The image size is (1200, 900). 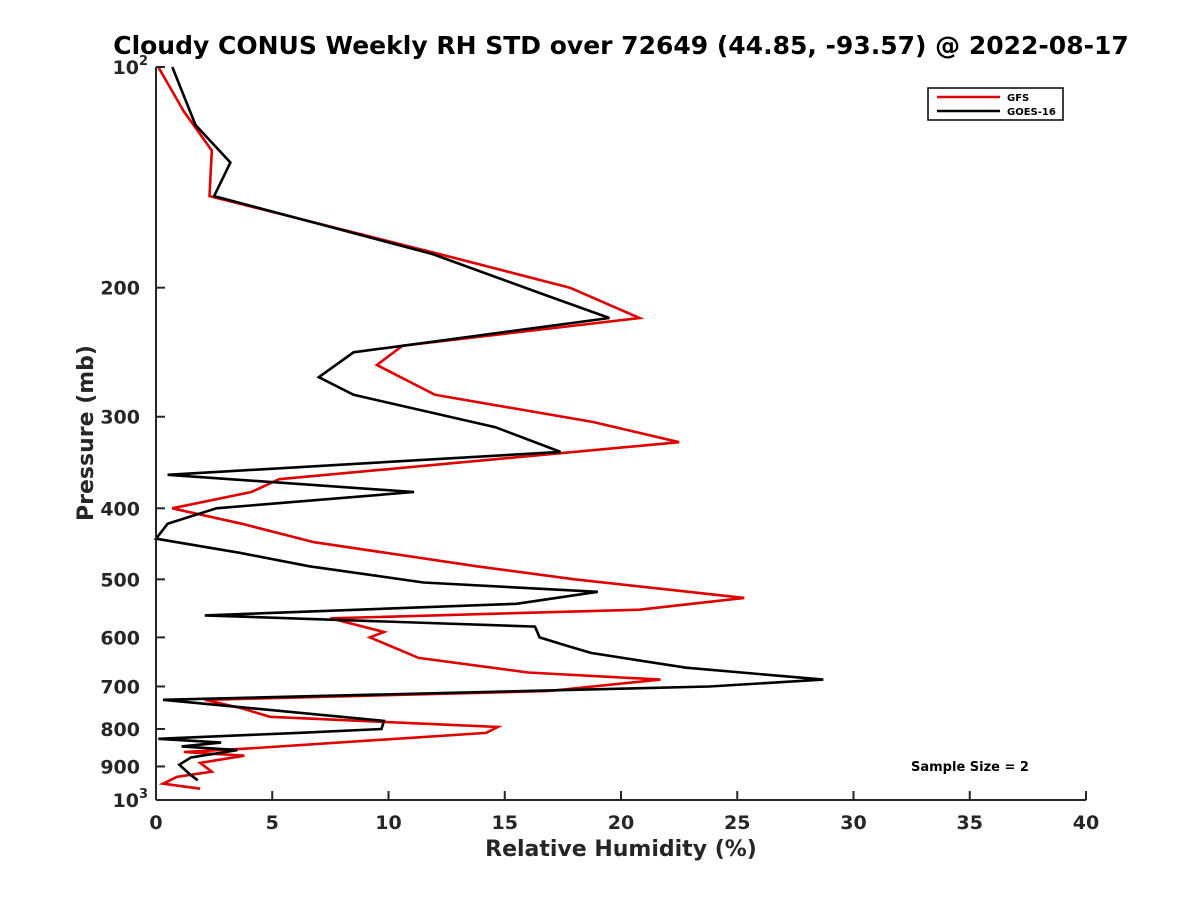 I want to click on y-tick-label: 700, so click(x=120, y=687).